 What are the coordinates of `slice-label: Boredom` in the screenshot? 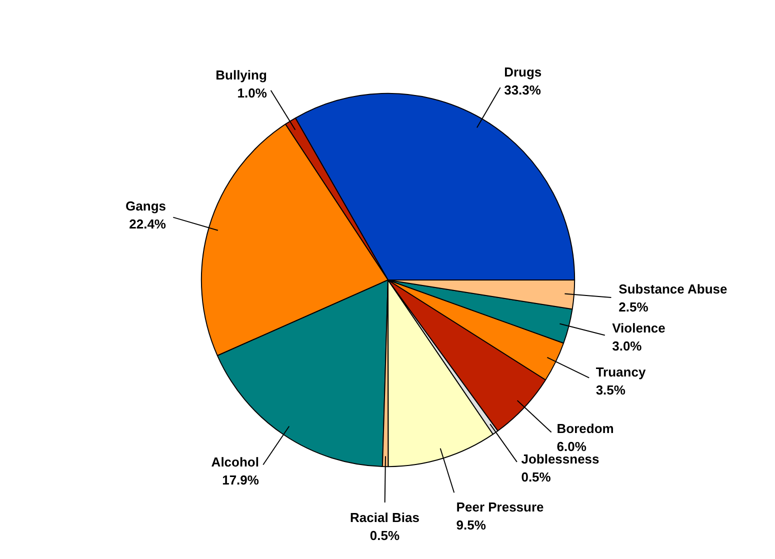 It's located at (585, 428).